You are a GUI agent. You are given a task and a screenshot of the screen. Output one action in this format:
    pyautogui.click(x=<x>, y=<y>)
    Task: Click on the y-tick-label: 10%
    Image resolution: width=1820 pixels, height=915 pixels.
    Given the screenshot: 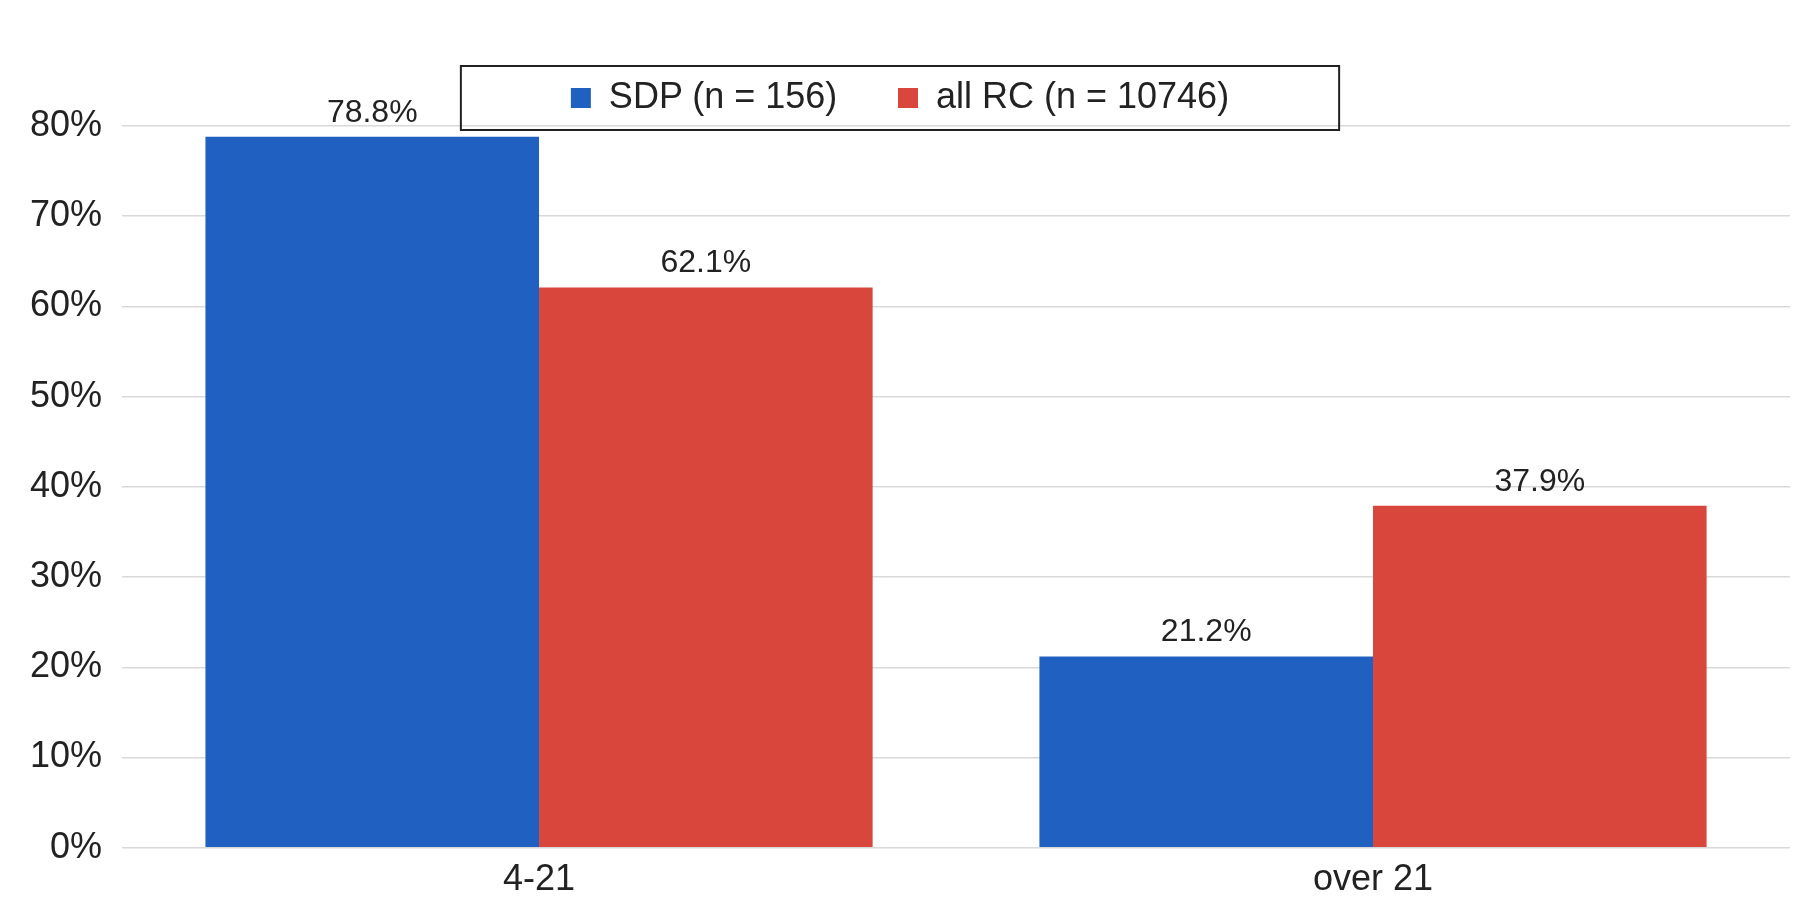 What is the action you would take?
    pyautogui.click(x=66, y=755)
    